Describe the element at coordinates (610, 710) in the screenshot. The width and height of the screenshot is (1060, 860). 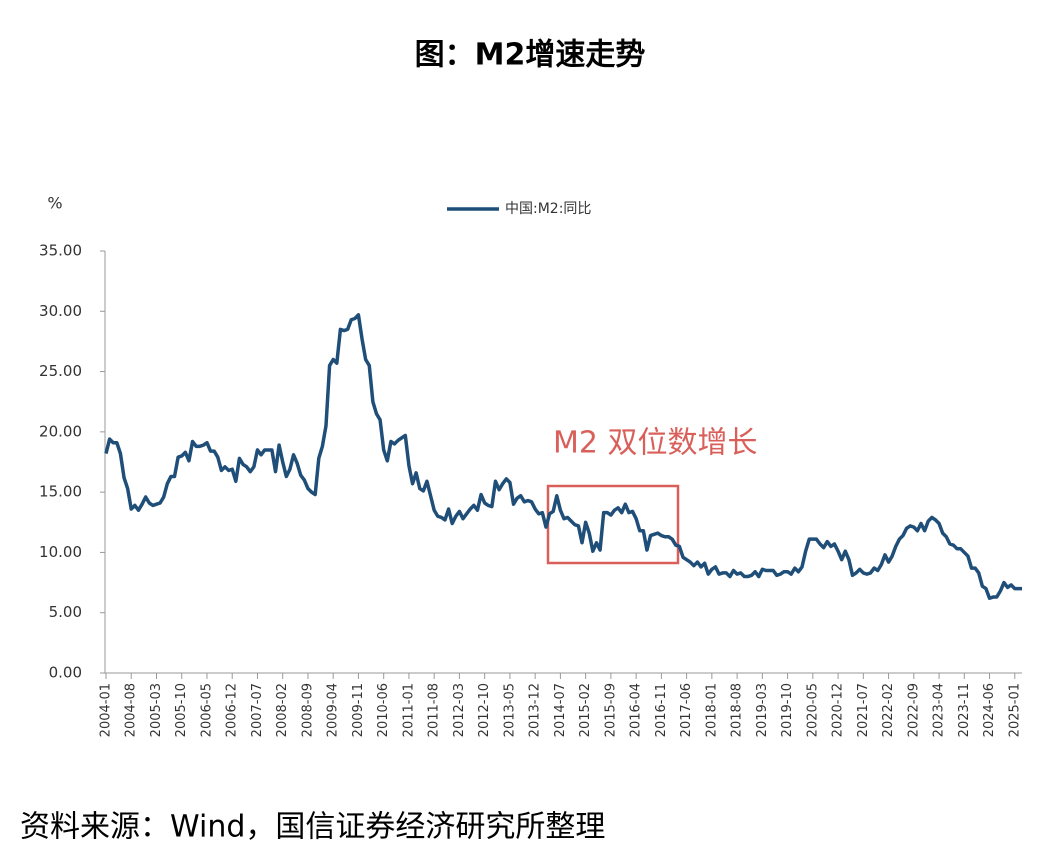
I see `x-tick-label: 2015-09` at that location.